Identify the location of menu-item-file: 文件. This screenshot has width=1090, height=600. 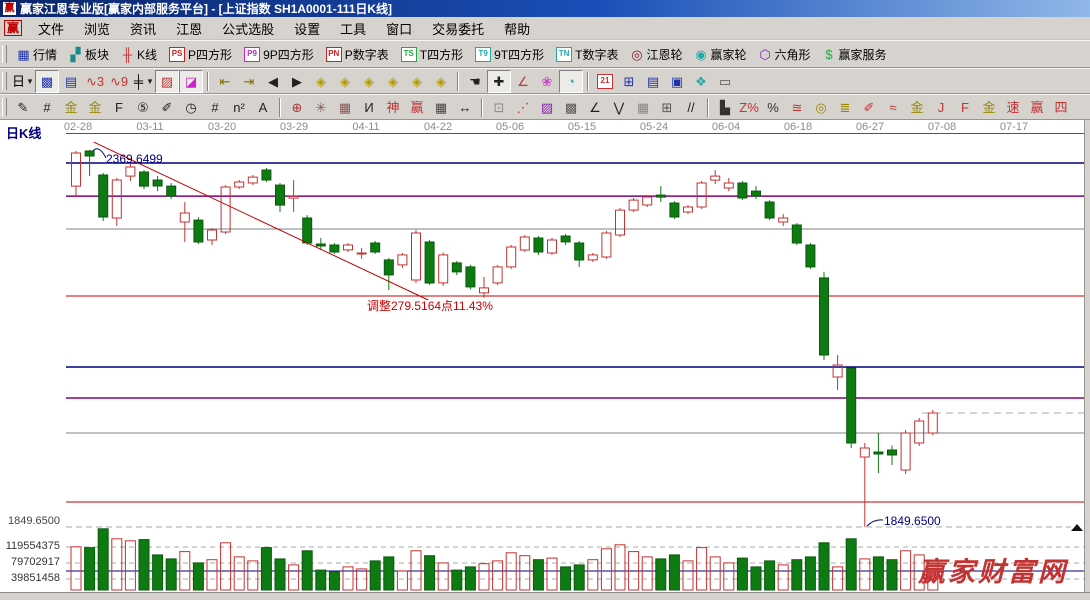
(51, 29).